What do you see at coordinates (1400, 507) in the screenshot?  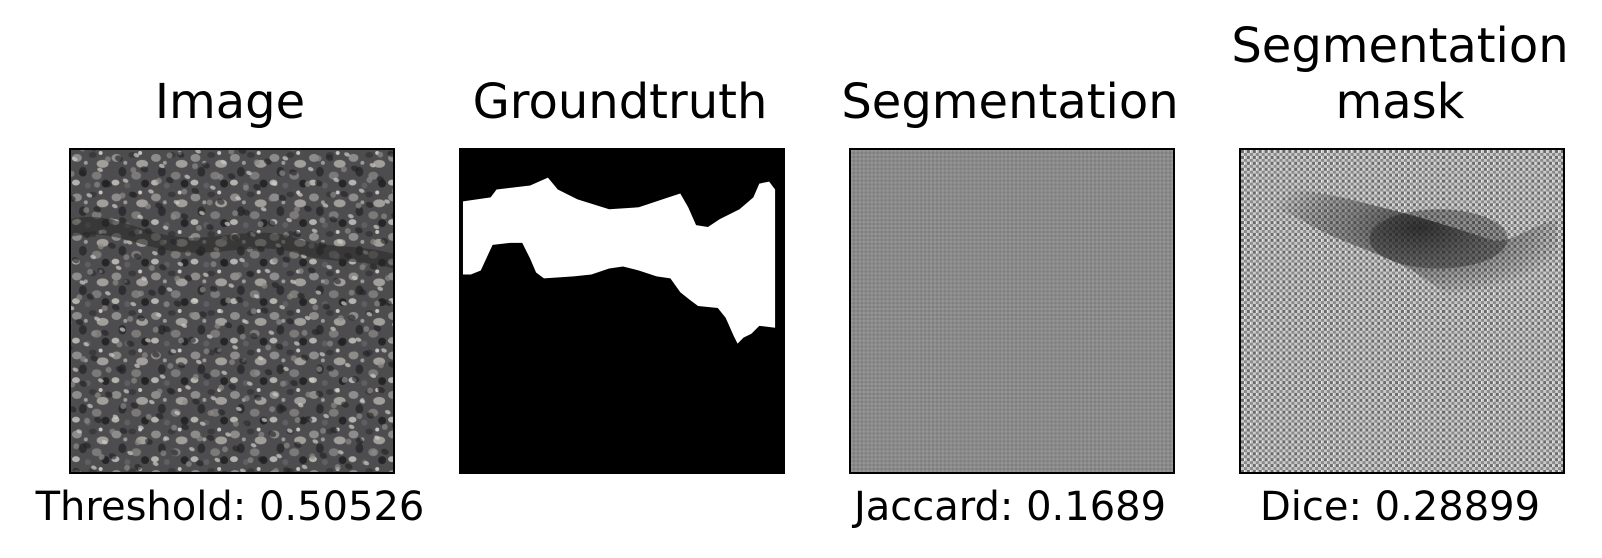 I see `dice-caption: Dice: 0.28899` at bounding box center [1400, 507].